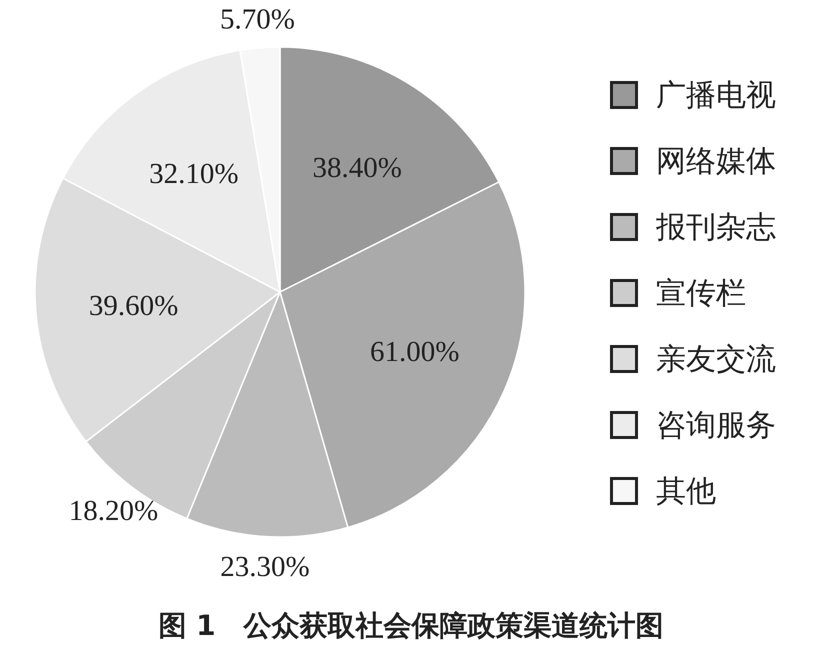 Image resolution: width=822 pixels, height=650 pixels. Describe the element at coordinates (415, 352) in the screenshot. I see `data-label: 61.00%` at that location.